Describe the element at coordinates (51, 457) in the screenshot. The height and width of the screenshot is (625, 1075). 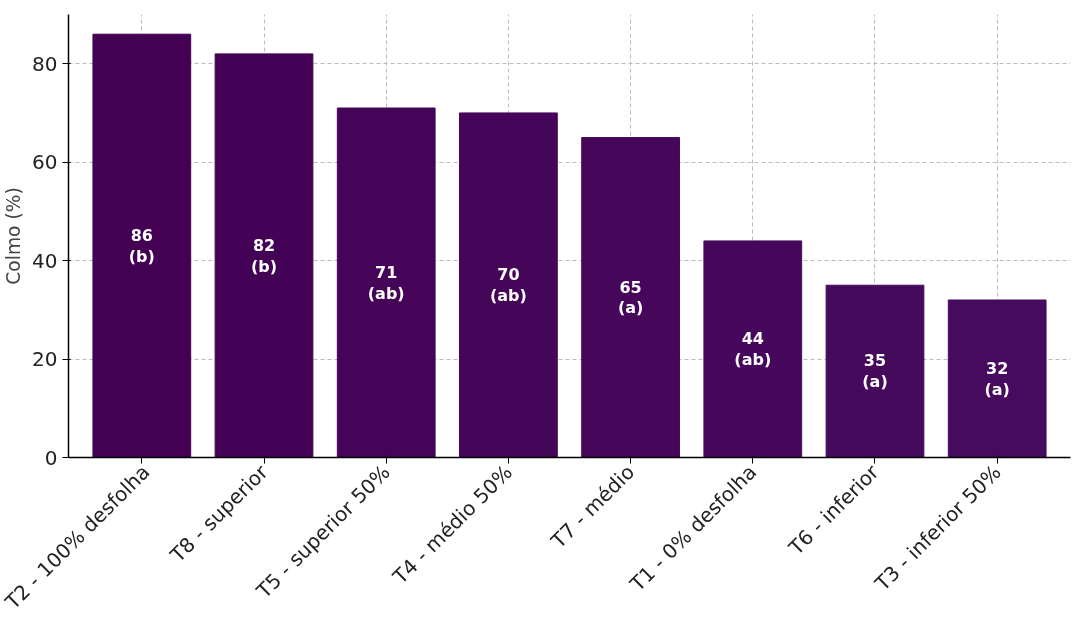
I see `y-tick-label: 0` at that location.